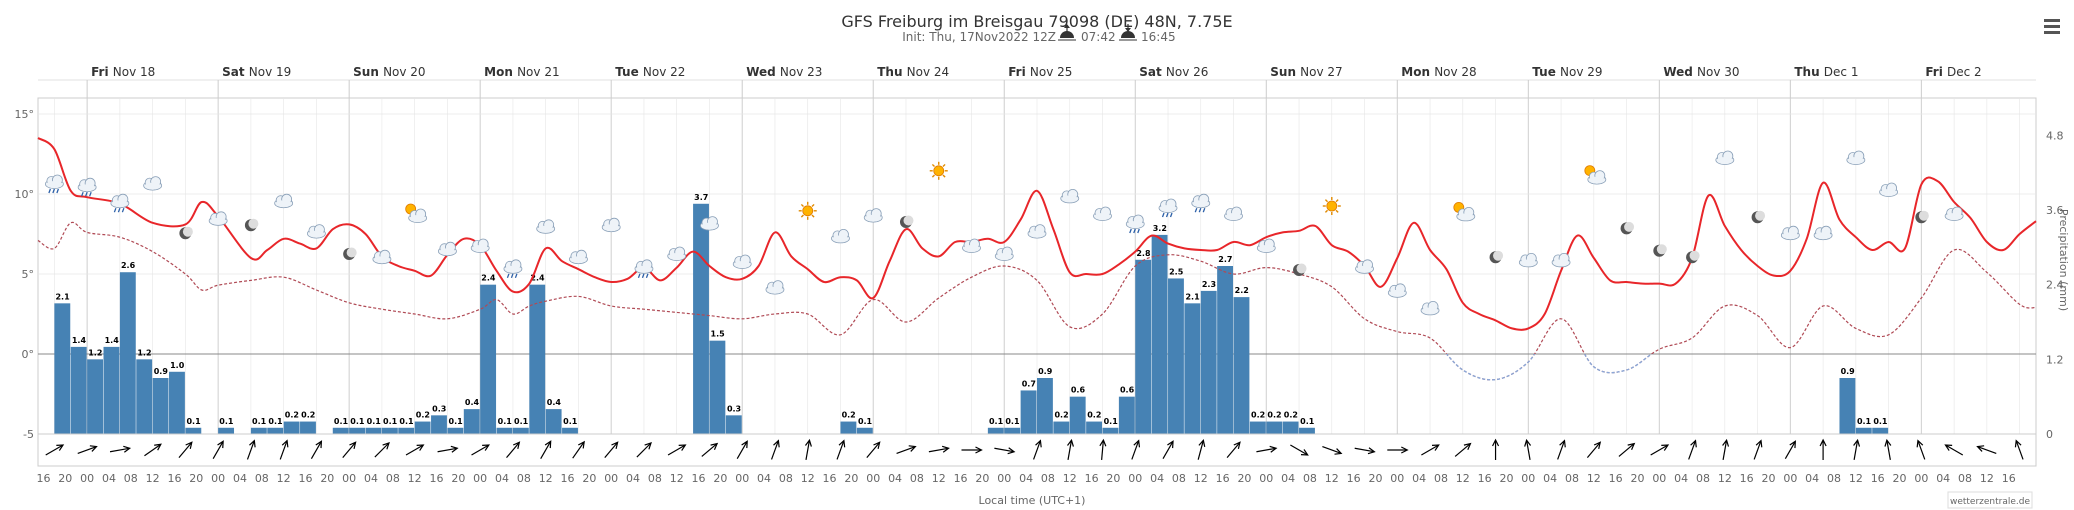  I want to click on precip-bar-label: 0.7, so click(1029, 383).